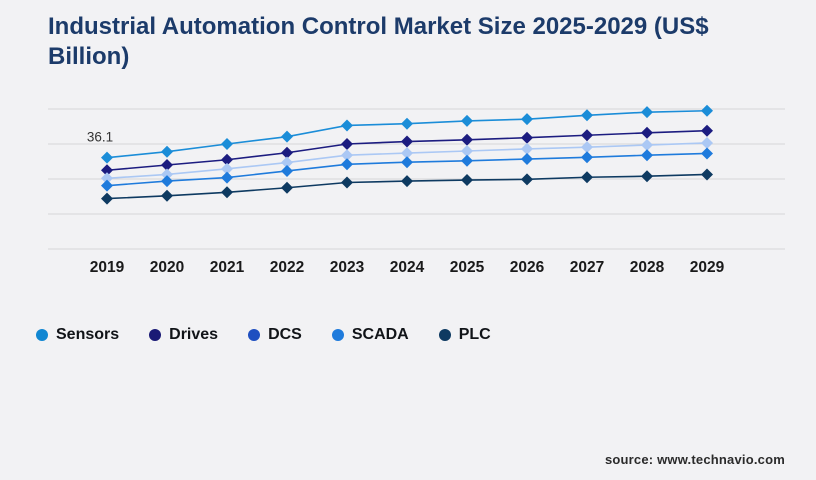  I want to click on data-point-scada-2027, so click(587, 157).